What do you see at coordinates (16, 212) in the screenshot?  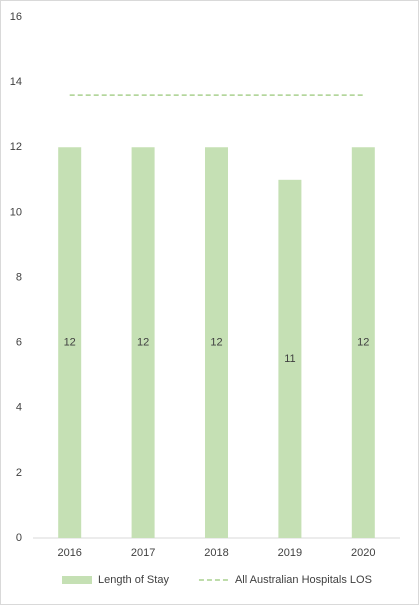 I see `y-tick-label: 10` at bounding box center [16, 212].